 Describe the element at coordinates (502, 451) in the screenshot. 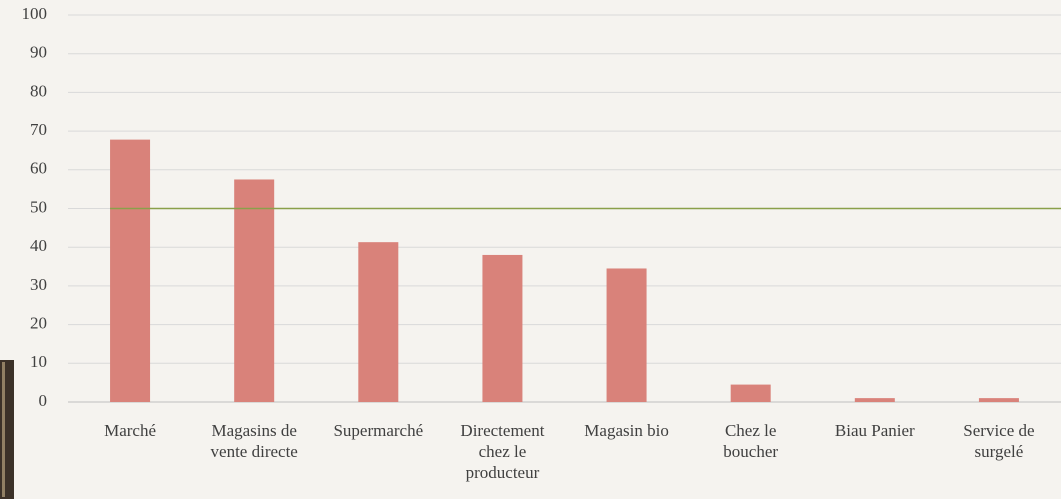

I see `x-tick-label: Directement chez le producteur` at that location.